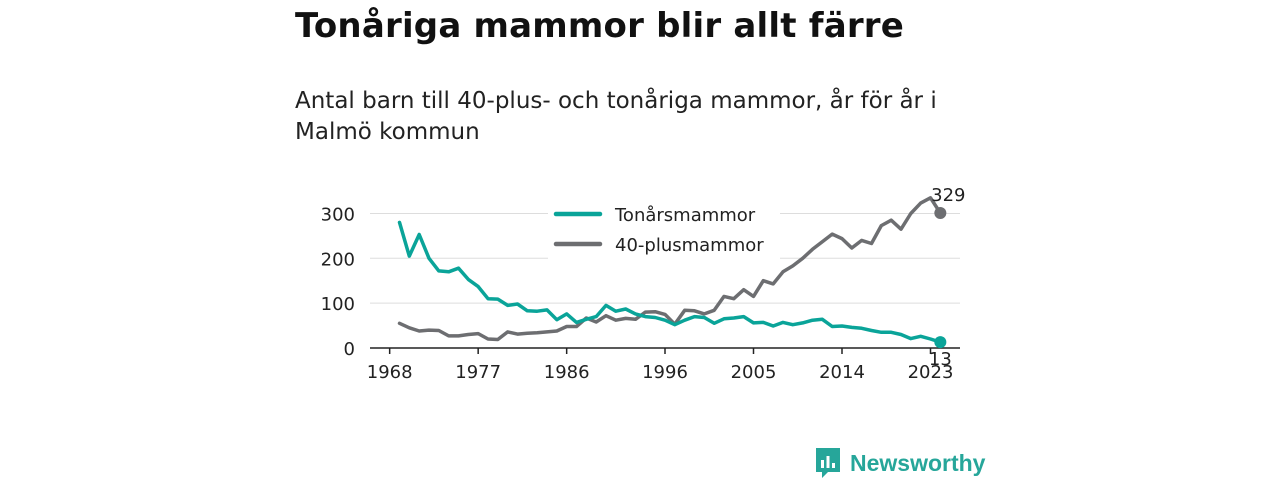  Describe the element at coordinates (338, 214) in the screenshot. I see `y-tick-label: 300` at that location.